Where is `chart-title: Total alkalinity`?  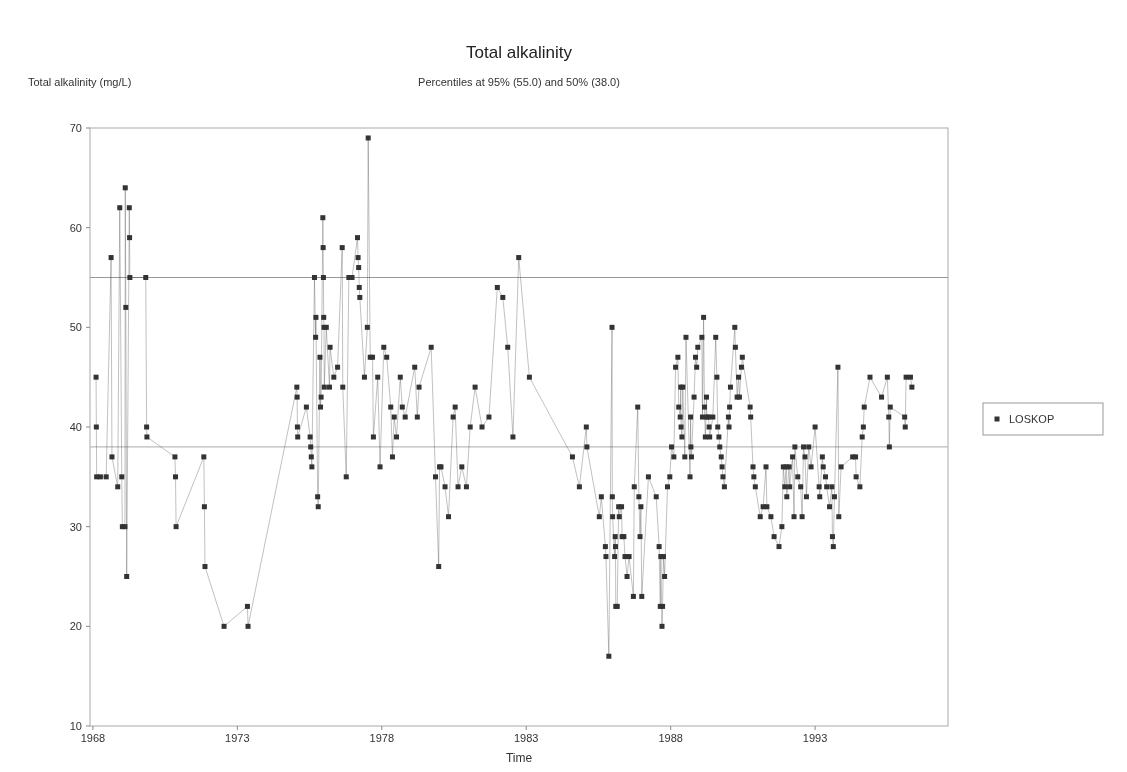
chart-title: Total alkalinity is located at coordinates (519, 52).